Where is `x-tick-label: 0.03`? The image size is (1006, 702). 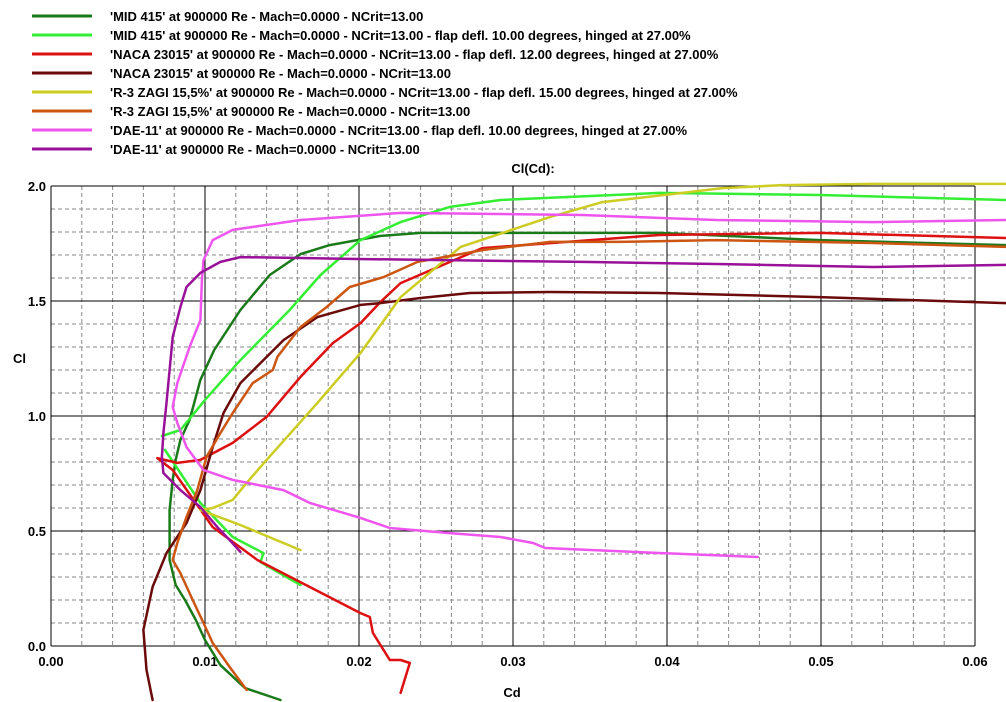
x-tick-label: 0.03 is located at coordinates (512, 661).